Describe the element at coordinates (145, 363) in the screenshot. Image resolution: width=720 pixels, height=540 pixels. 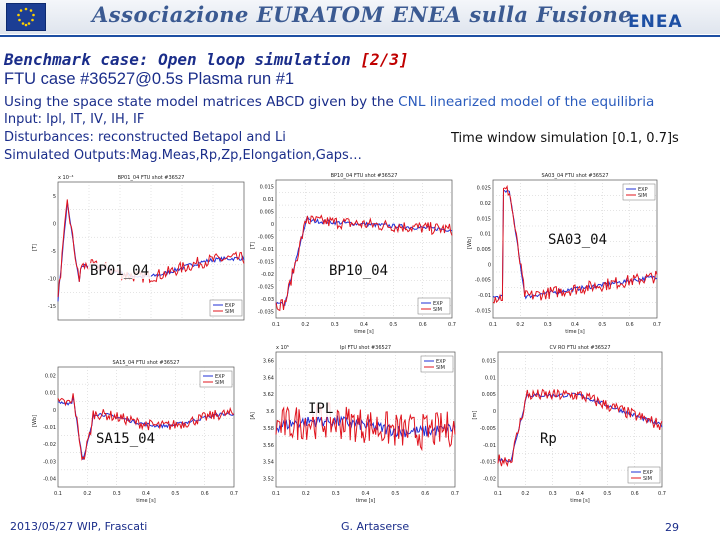
I see `plot-title: SA15_04 FTU shot #36527` at that location.